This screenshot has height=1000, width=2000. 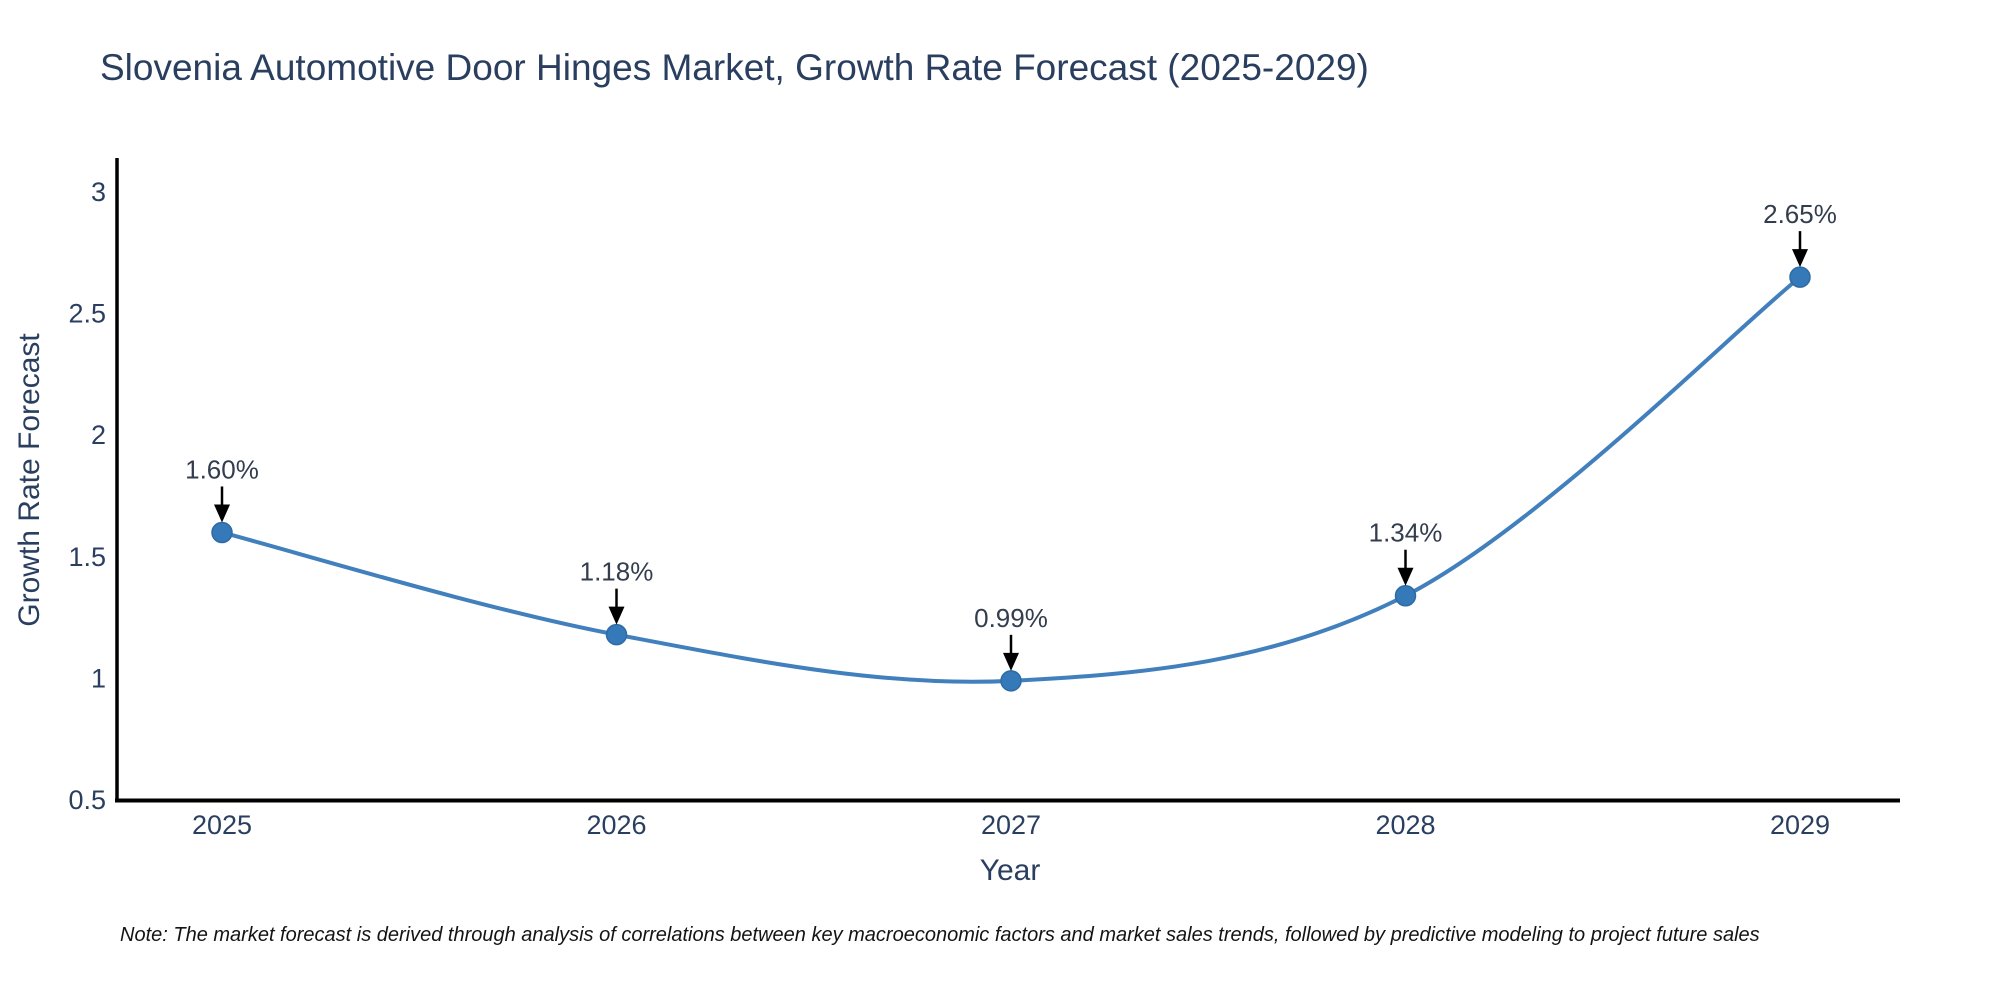 I want to click on x-tick-label: 2029, so click(x=1800, y=825).